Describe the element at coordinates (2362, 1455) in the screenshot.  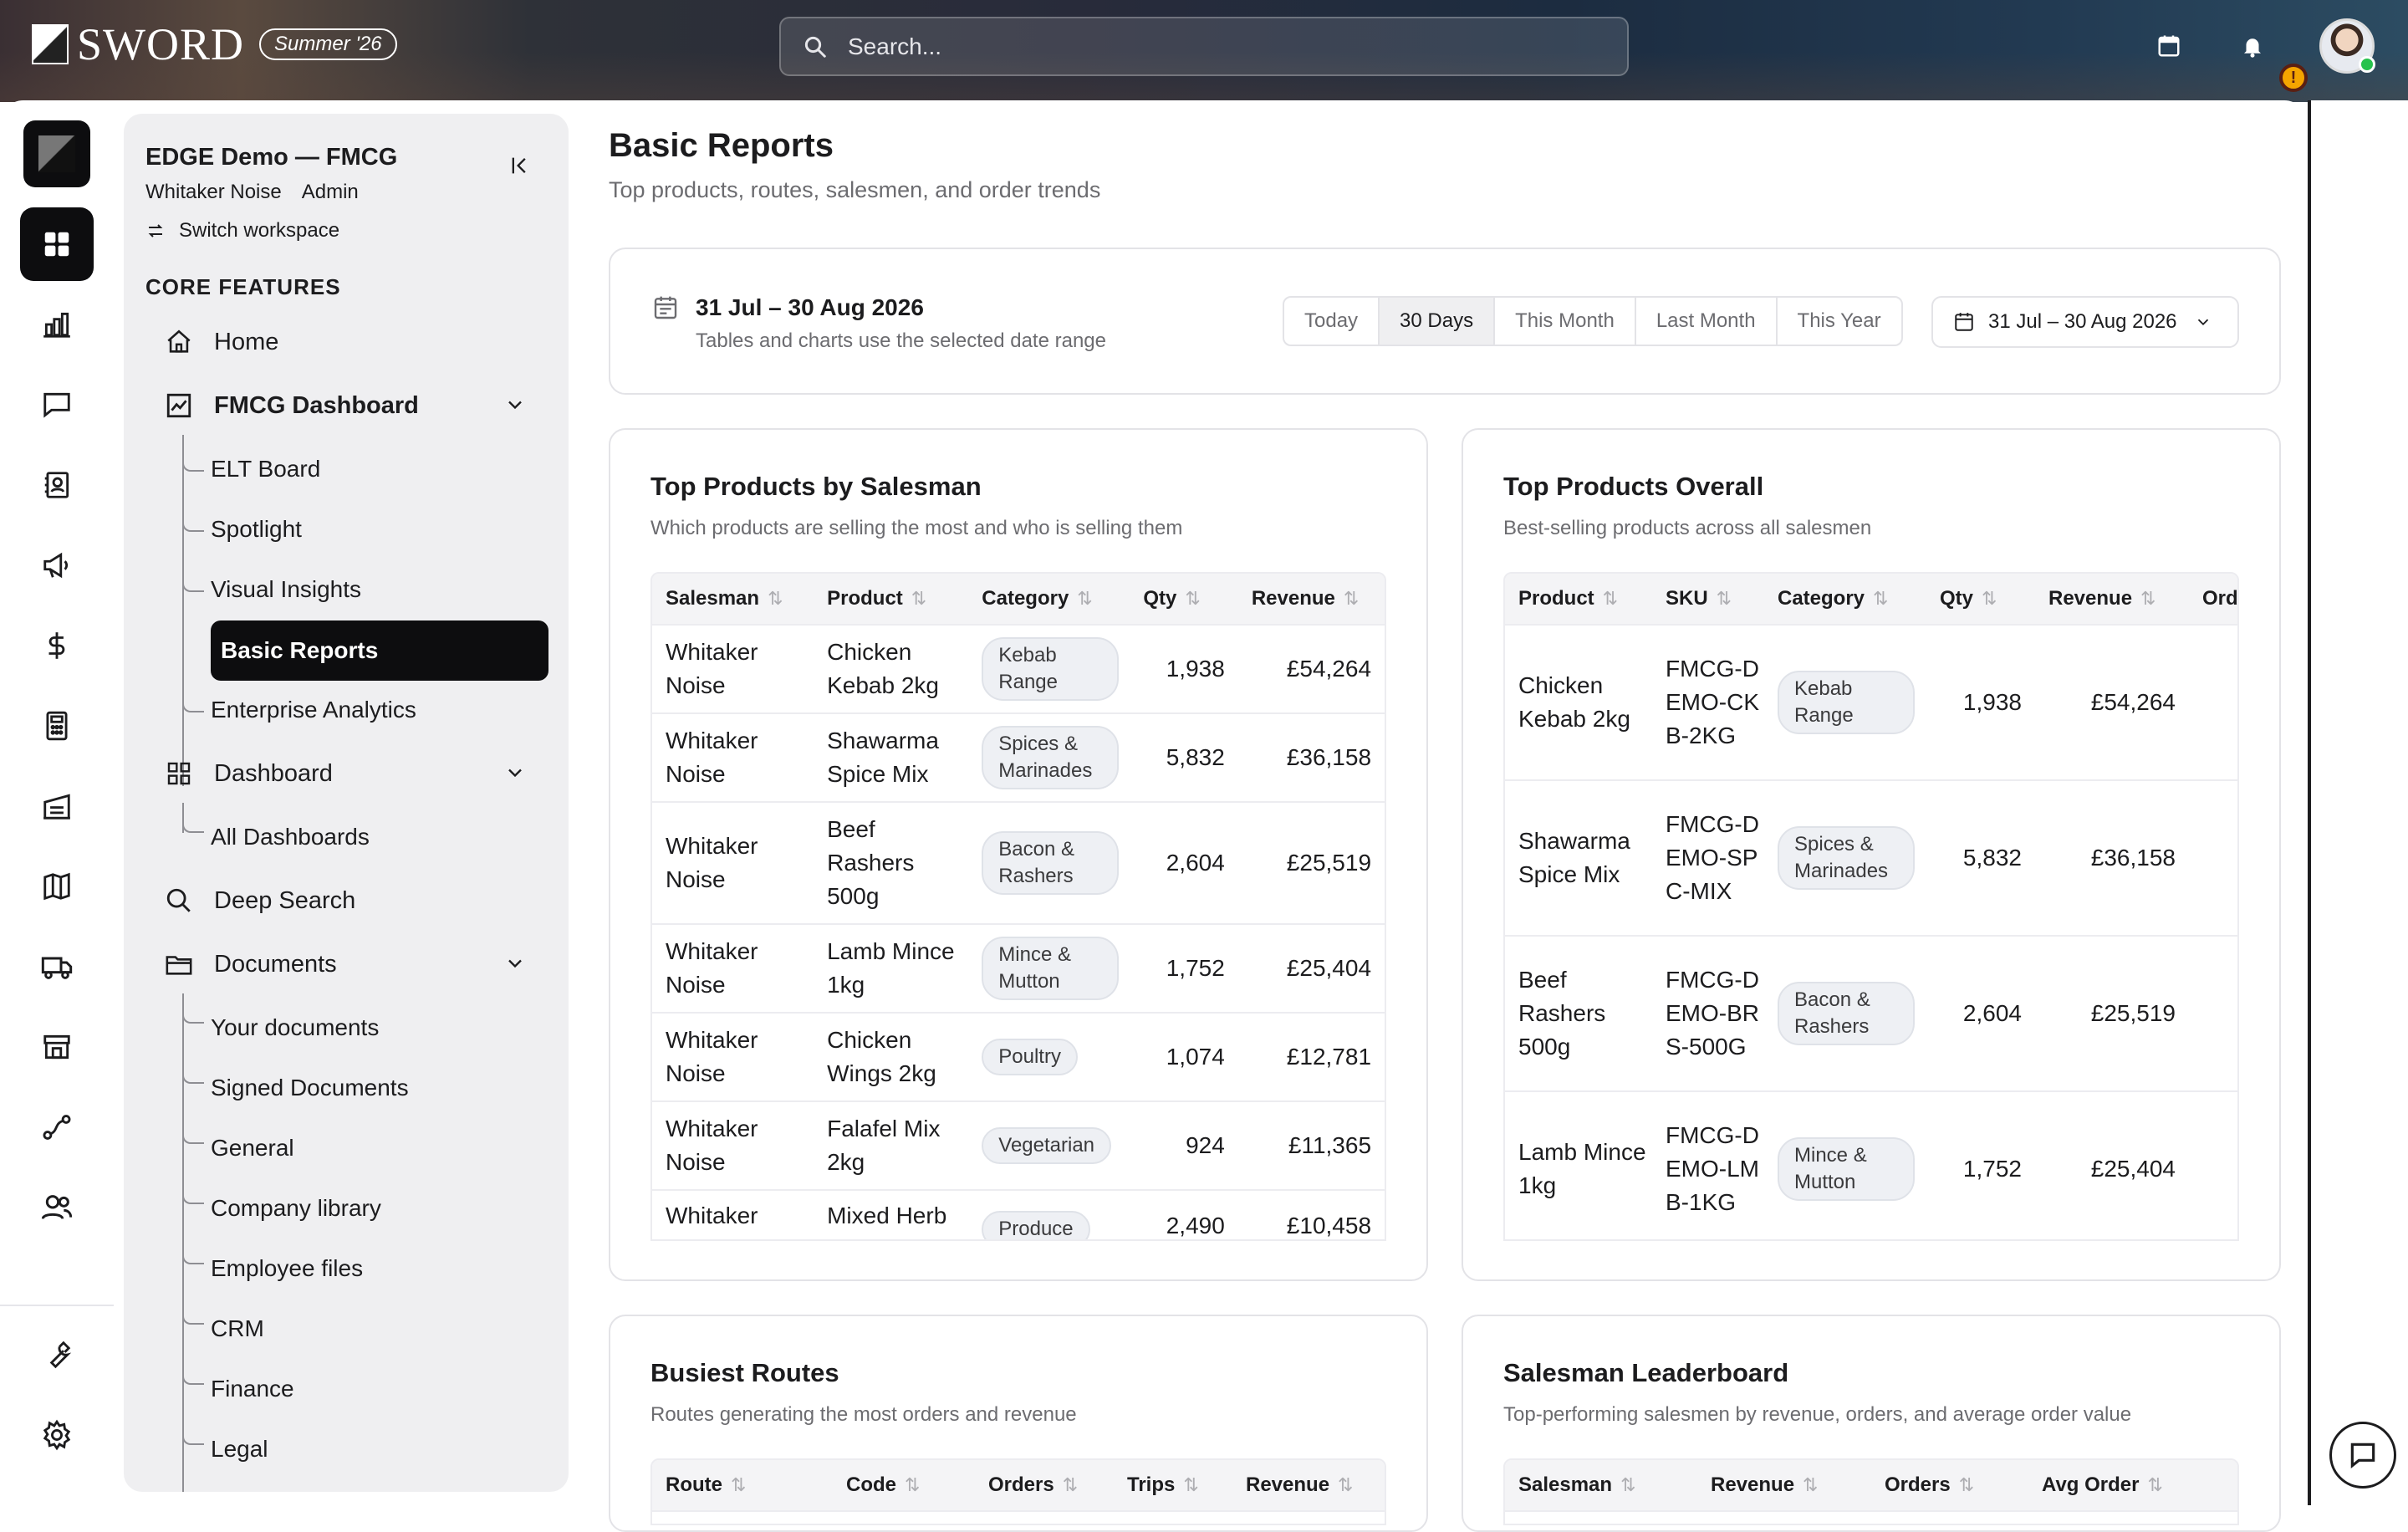
I see `chat-support-button` at that location.